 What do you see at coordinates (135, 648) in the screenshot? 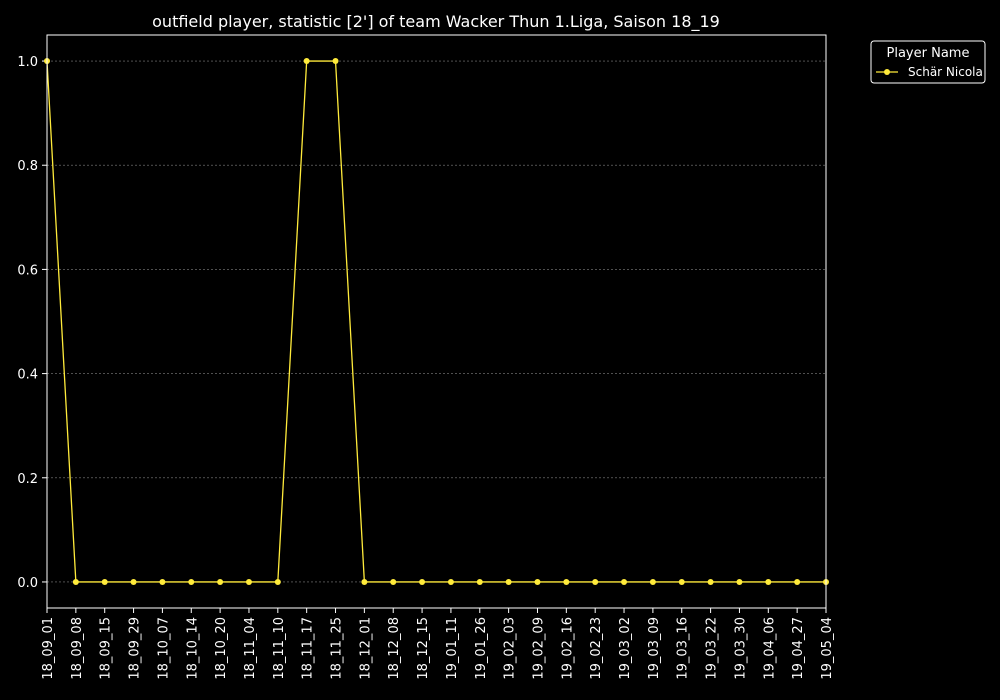
I see `x-tick-label: 18_09_29` at bounding box center [135, 648].